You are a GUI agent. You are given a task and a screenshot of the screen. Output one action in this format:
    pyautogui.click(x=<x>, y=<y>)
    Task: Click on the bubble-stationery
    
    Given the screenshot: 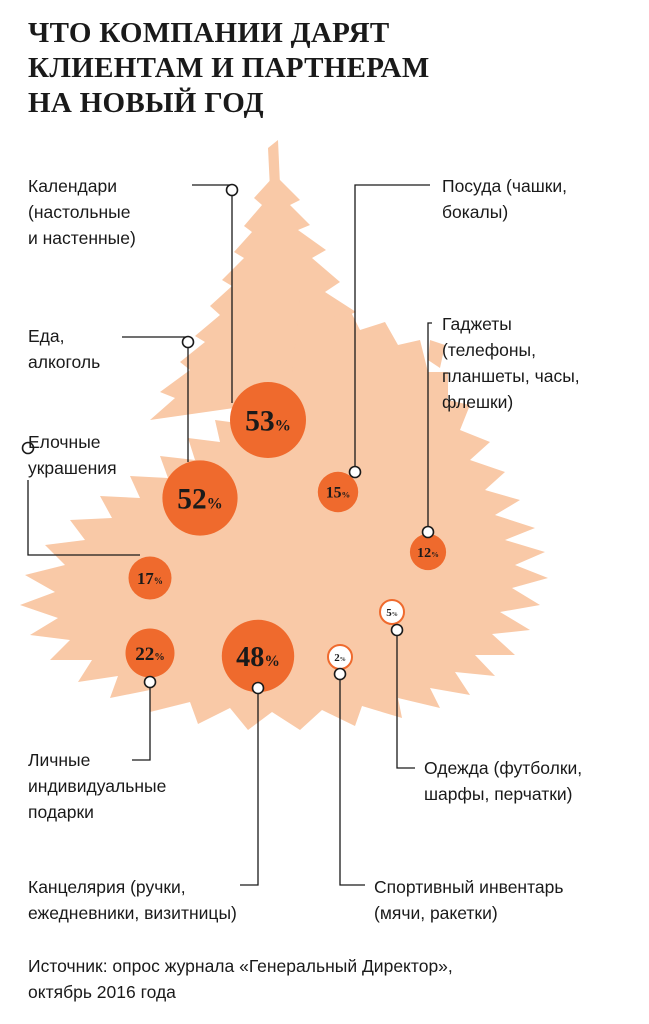 What is the action you would take?
    pyautogui.click(x=258, y=656)
    